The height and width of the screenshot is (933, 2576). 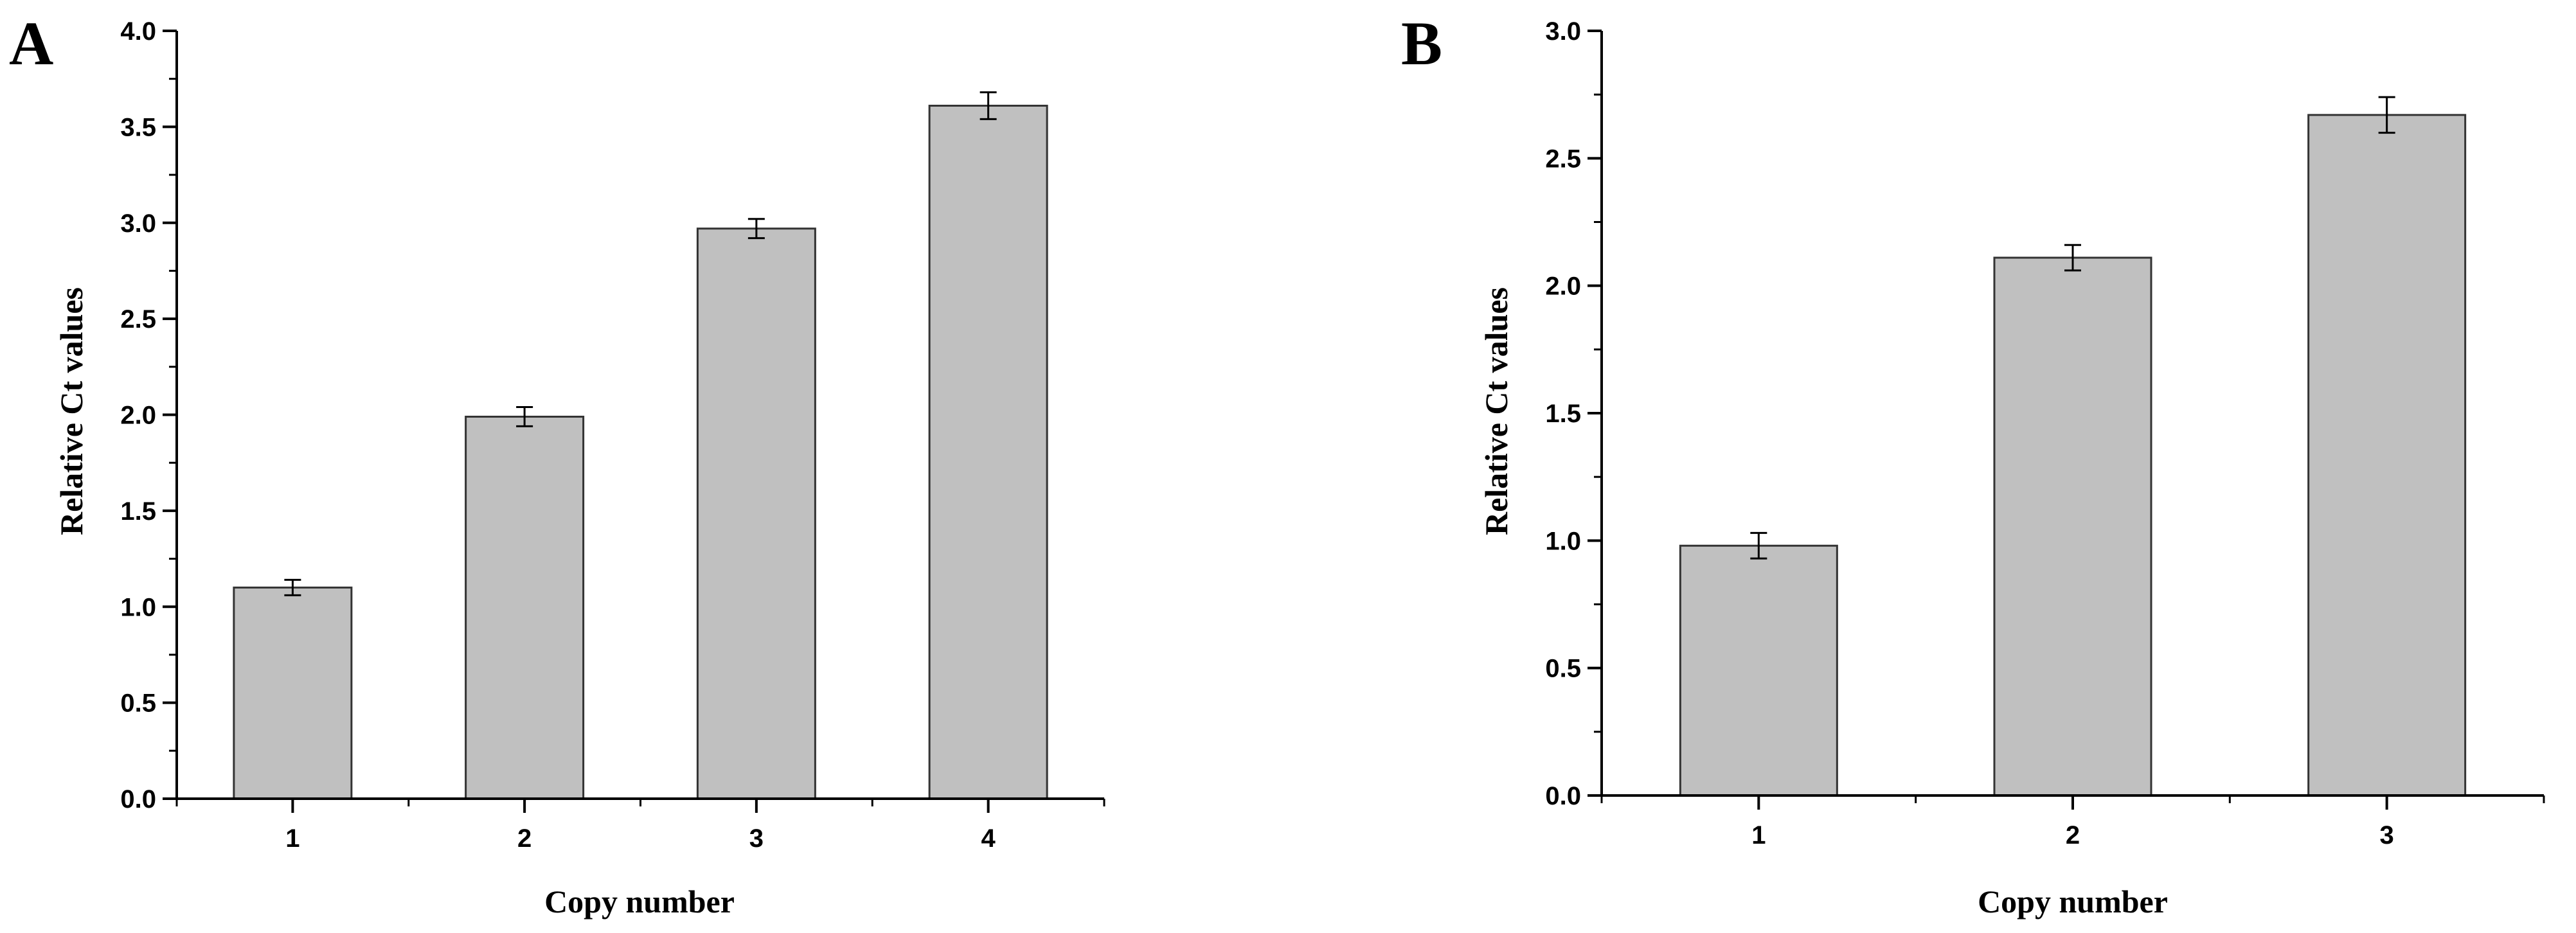 What do you see at coordinates (138, 799) in the screenshot?
I see `y-tick-label-a: 0.0` at bounding box center [138, 799].